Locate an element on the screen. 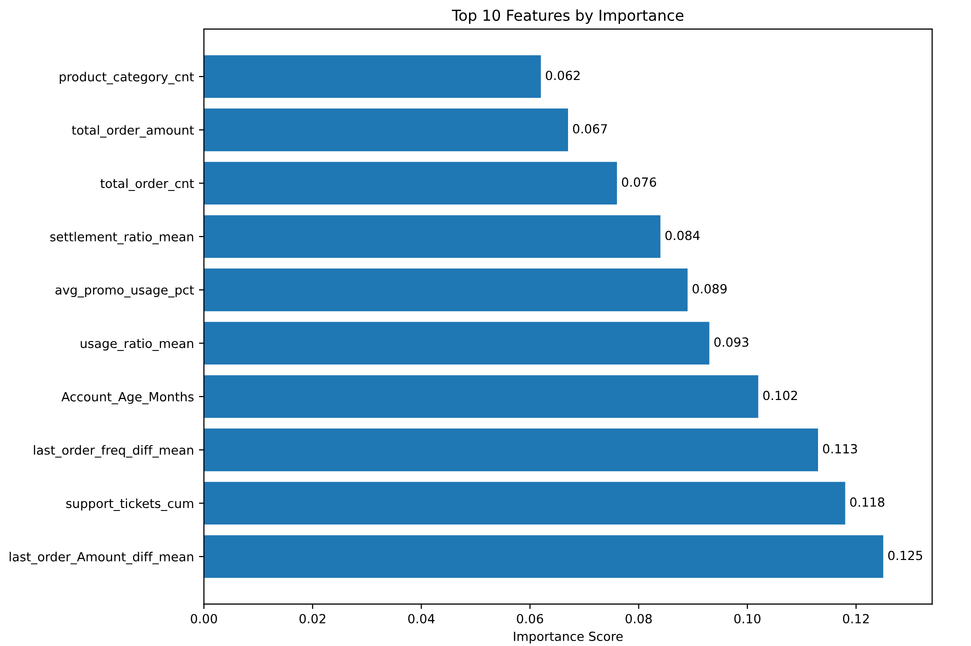 The height and width of the screenshot is (646, 971). y-tick-label: avg_promo_usage_pct is located at coordinates (125, 292).